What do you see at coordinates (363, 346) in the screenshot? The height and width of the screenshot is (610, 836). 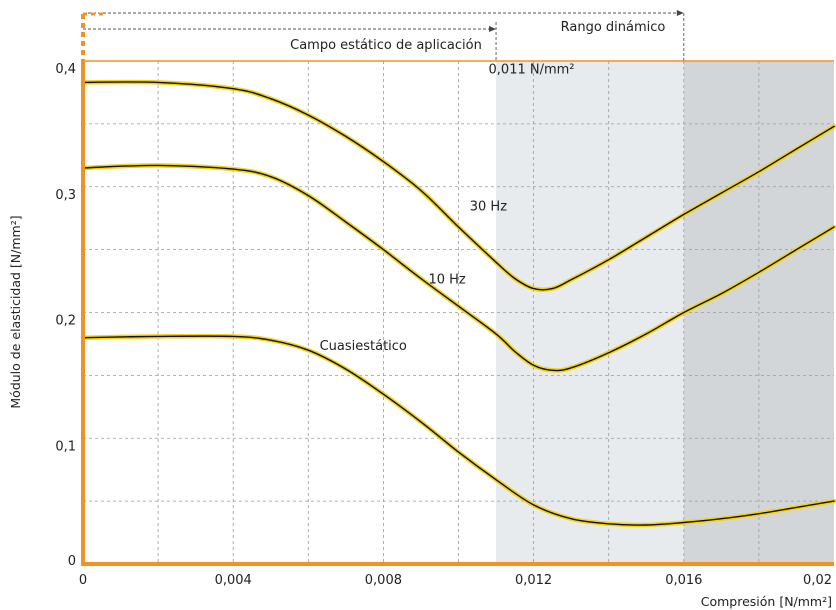 I see `annotation-label: Cuasiestático` at bounding box center [363, 346].